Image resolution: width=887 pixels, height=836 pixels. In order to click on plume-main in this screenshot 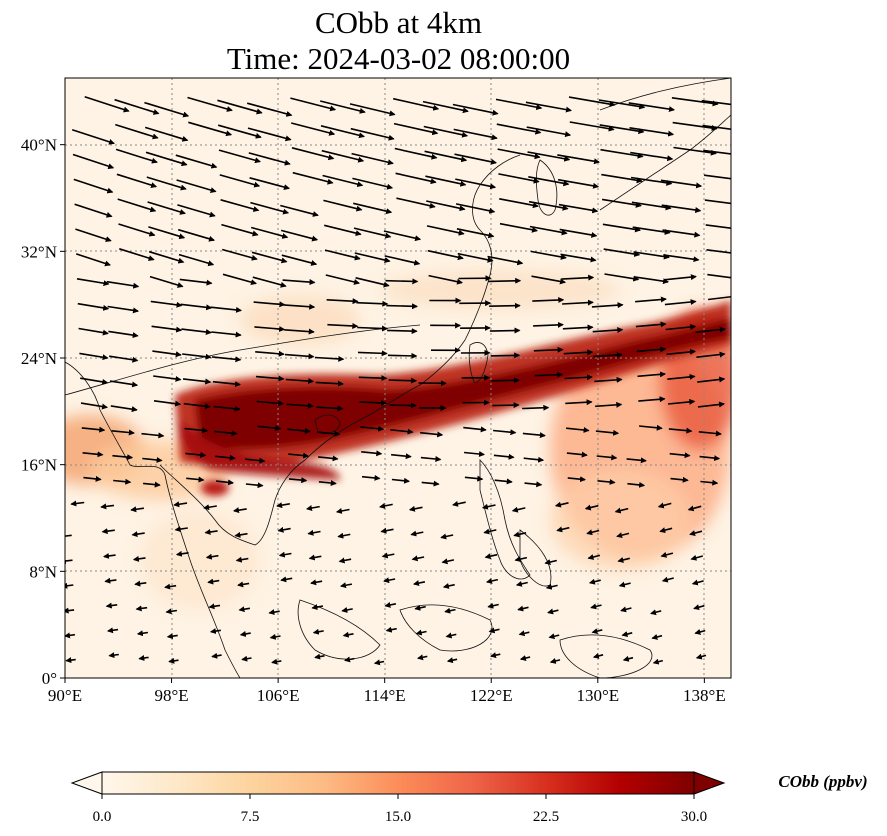, I will do `click(453, 398)`.